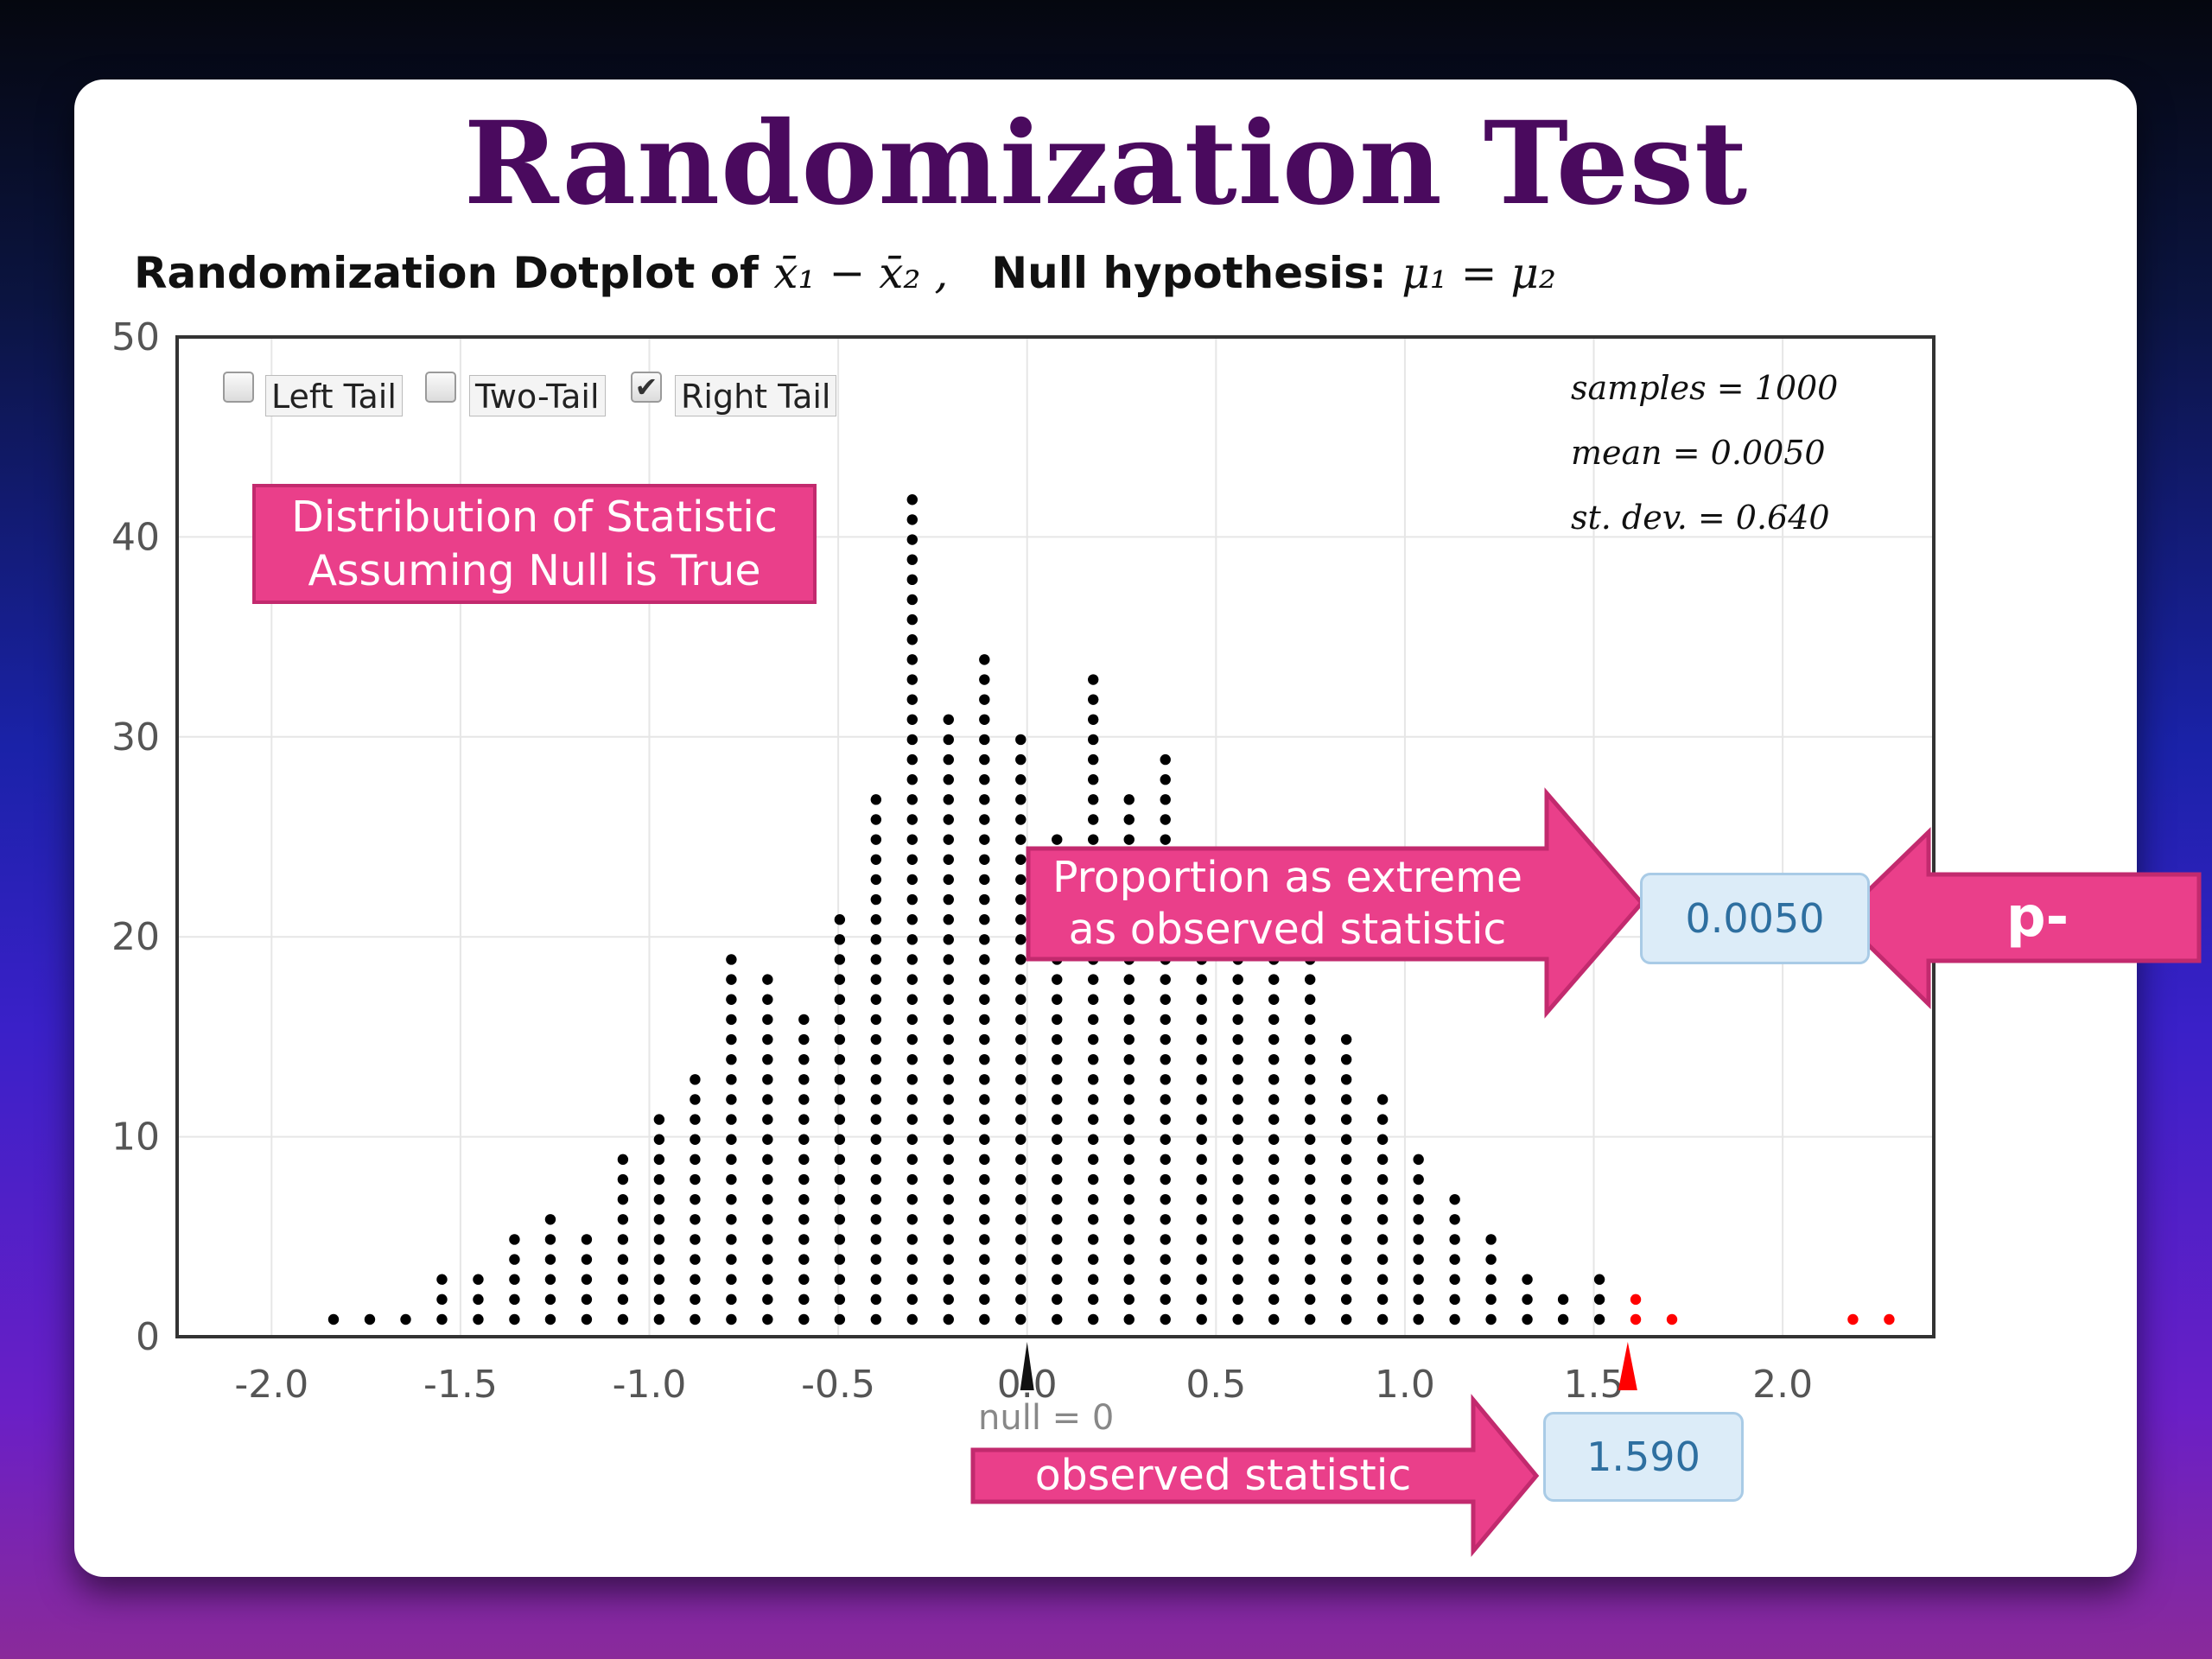 Image resolution: width=2212 pixels, height=1659 pixels. Describe the element at coordinates (2019, 918) in the screenshot. I see `pvalue-arrow` at that location.